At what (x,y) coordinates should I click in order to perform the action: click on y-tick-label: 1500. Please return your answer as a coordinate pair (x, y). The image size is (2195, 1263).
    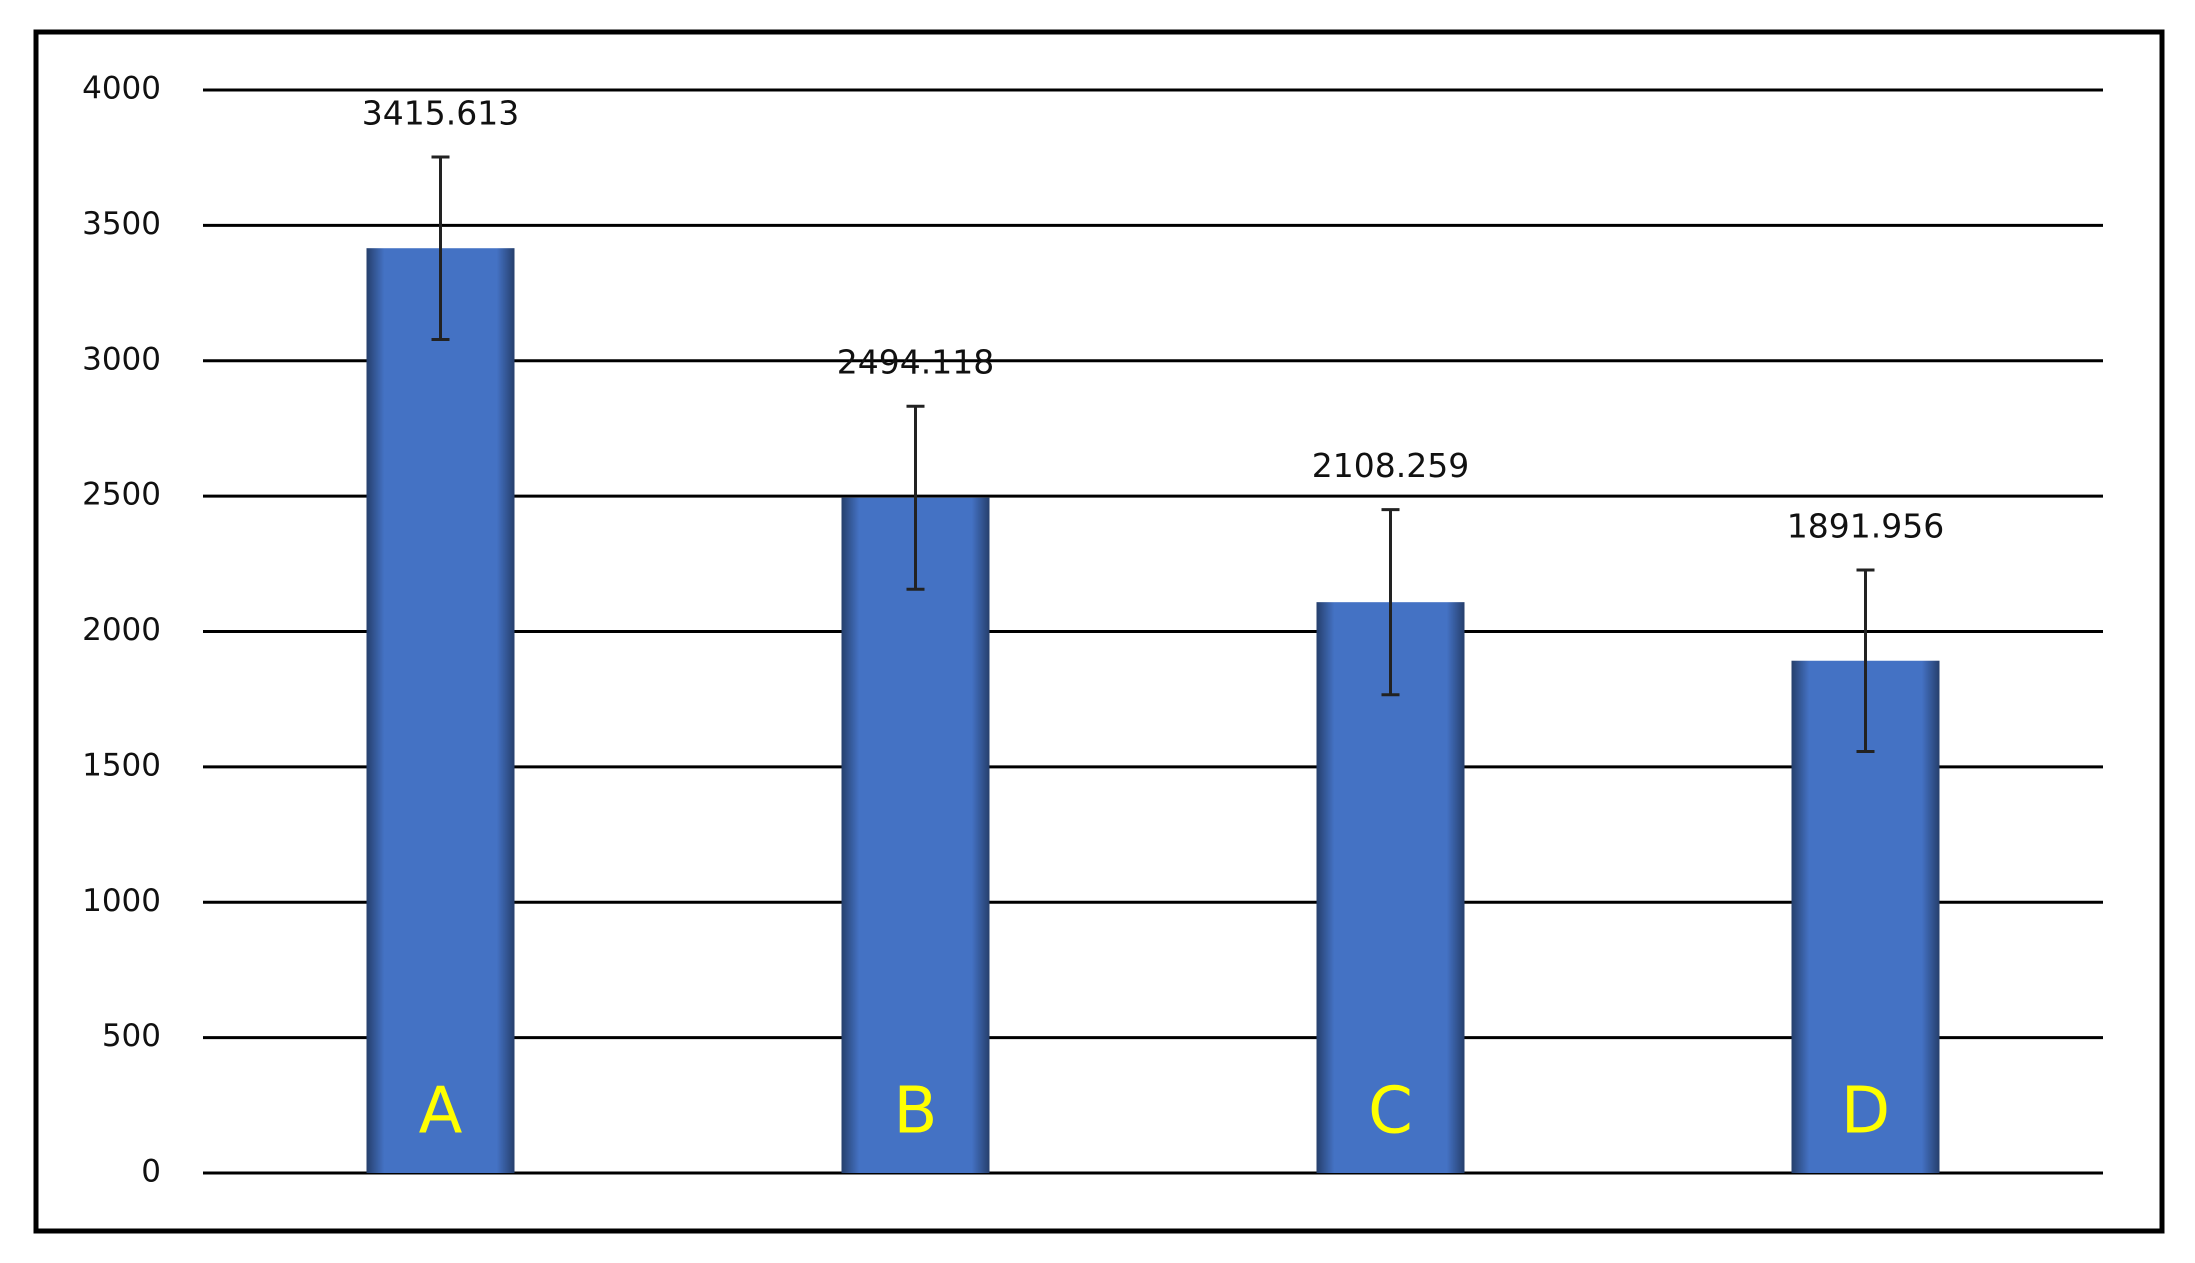
    Looking at the image, I should click on (121, 765).